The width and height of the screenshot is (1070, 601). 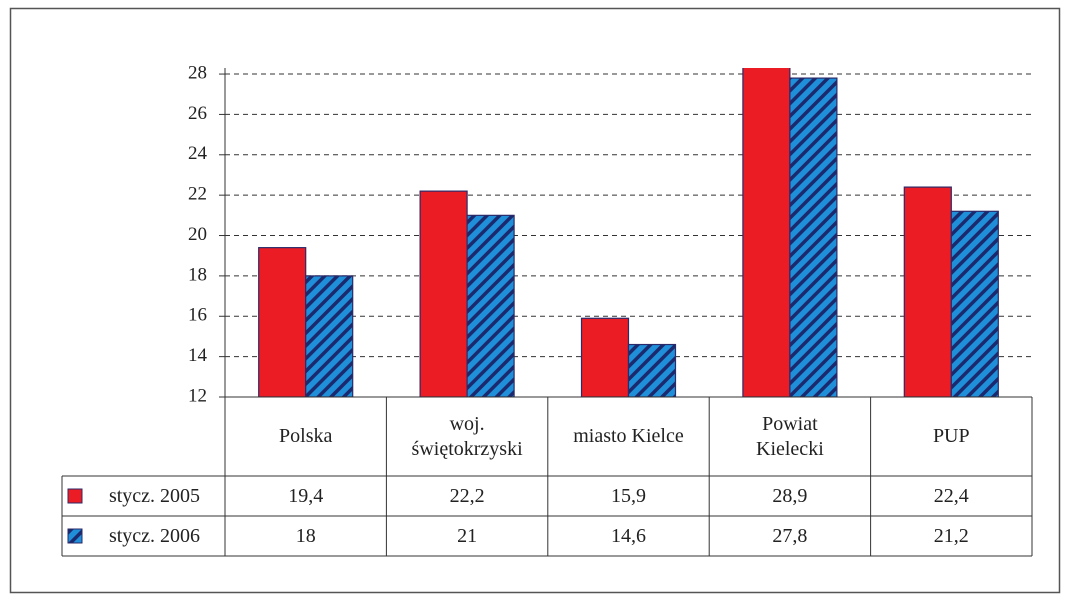 I want to click on y-tick-label: 20, so click(x=197, y=234).